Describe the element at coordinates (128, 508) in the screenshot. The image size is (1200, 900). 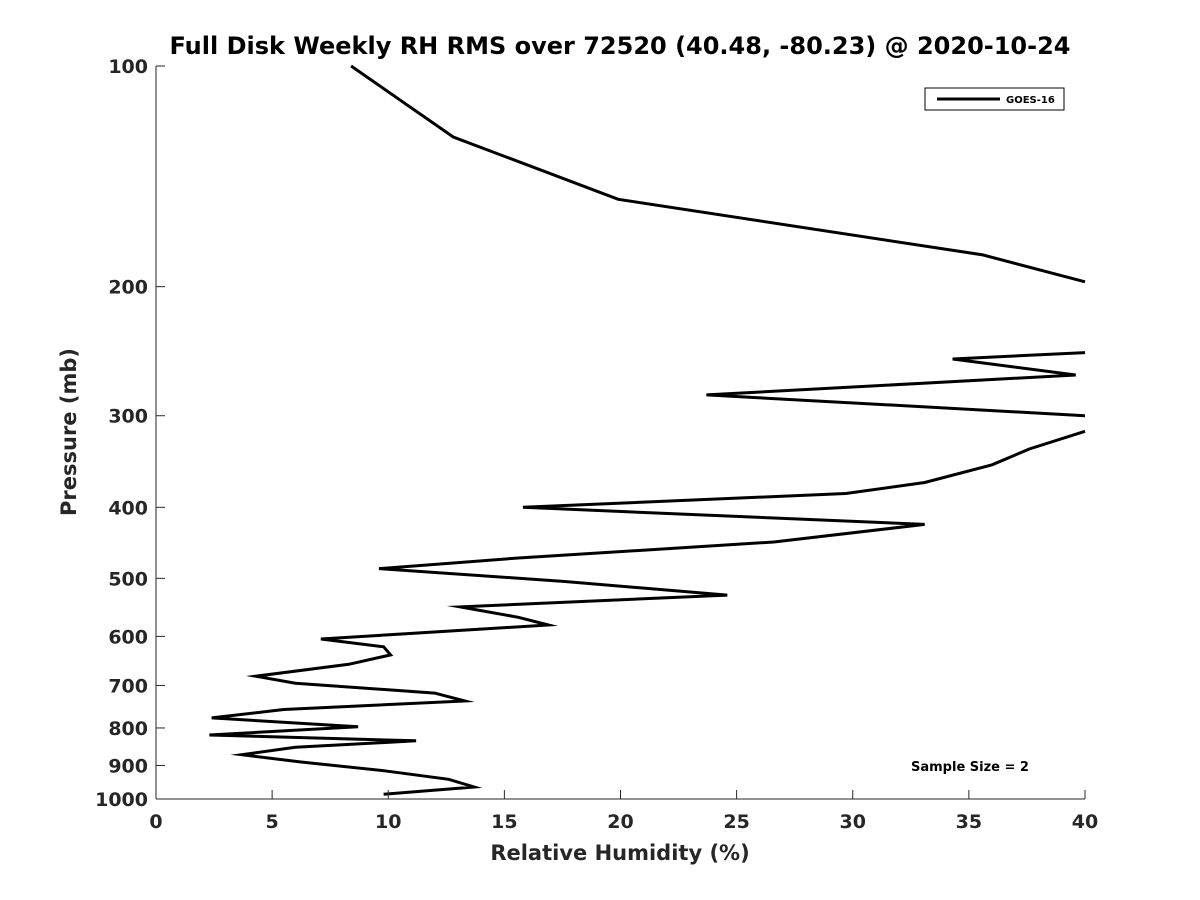
I see `y-tick-label: 400` at that location.